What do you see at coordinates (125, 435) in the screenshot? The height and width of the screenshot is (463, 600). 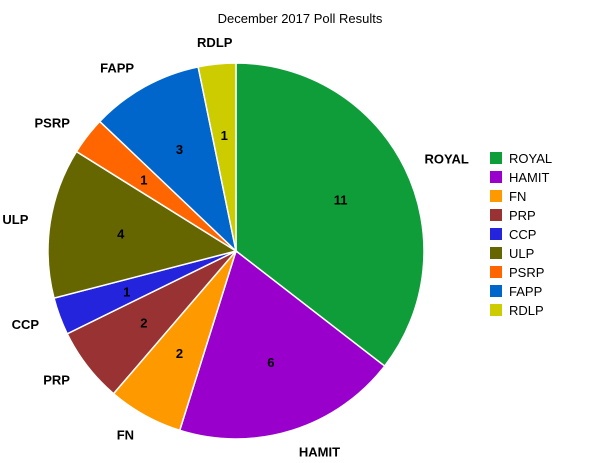 I see `slice-category-label-fn: FN` at bounding box center [125, 435].